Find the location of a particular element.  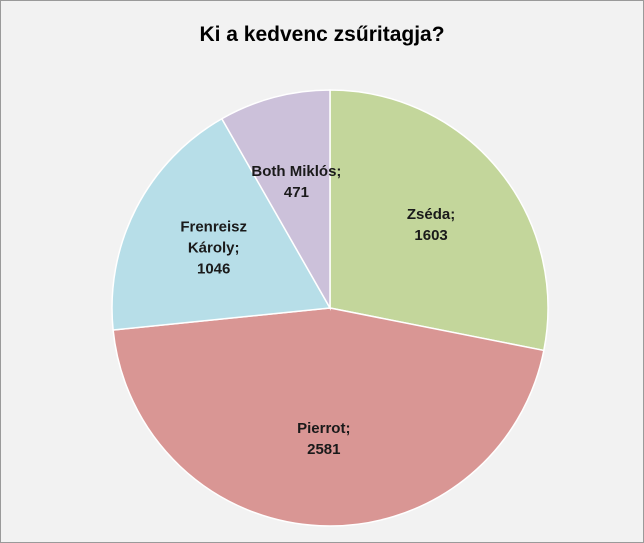

data-label: Zséda; 1603 is located at coordinates (431, 225).